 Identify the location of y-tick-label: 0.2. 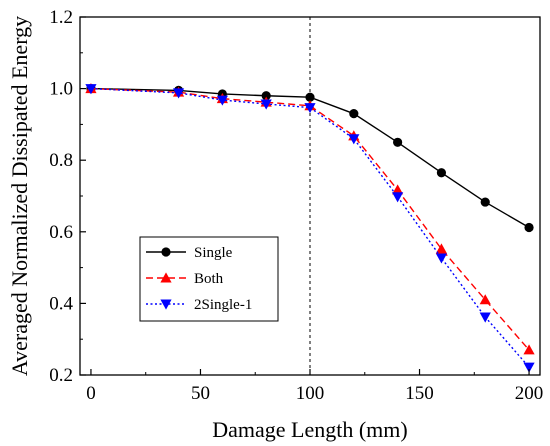
(61, 375).